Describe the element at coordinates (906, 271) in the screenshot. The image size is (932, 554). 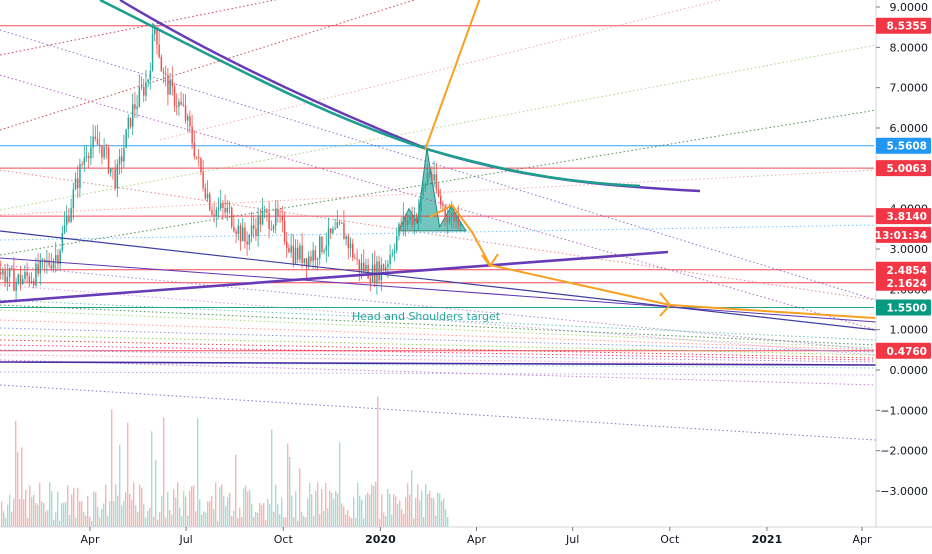
I see `price-tag-label: 2.4854` at that location.